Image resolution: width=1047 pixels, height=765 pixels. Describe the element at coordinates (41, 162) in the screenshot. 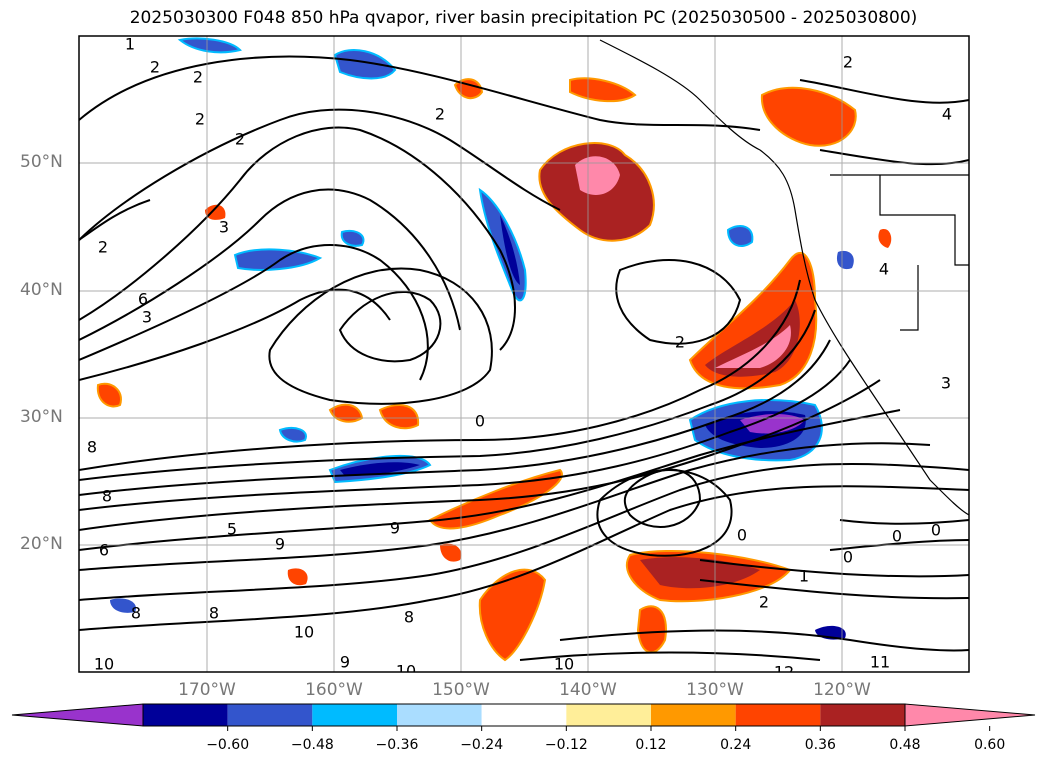

I see `lat-label-50n: 50°N` at that location.